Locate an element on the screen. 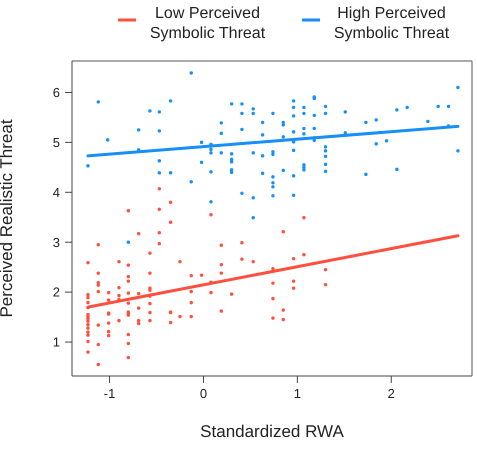  y-tick-label: 4 is located at coordinates (56, 192).